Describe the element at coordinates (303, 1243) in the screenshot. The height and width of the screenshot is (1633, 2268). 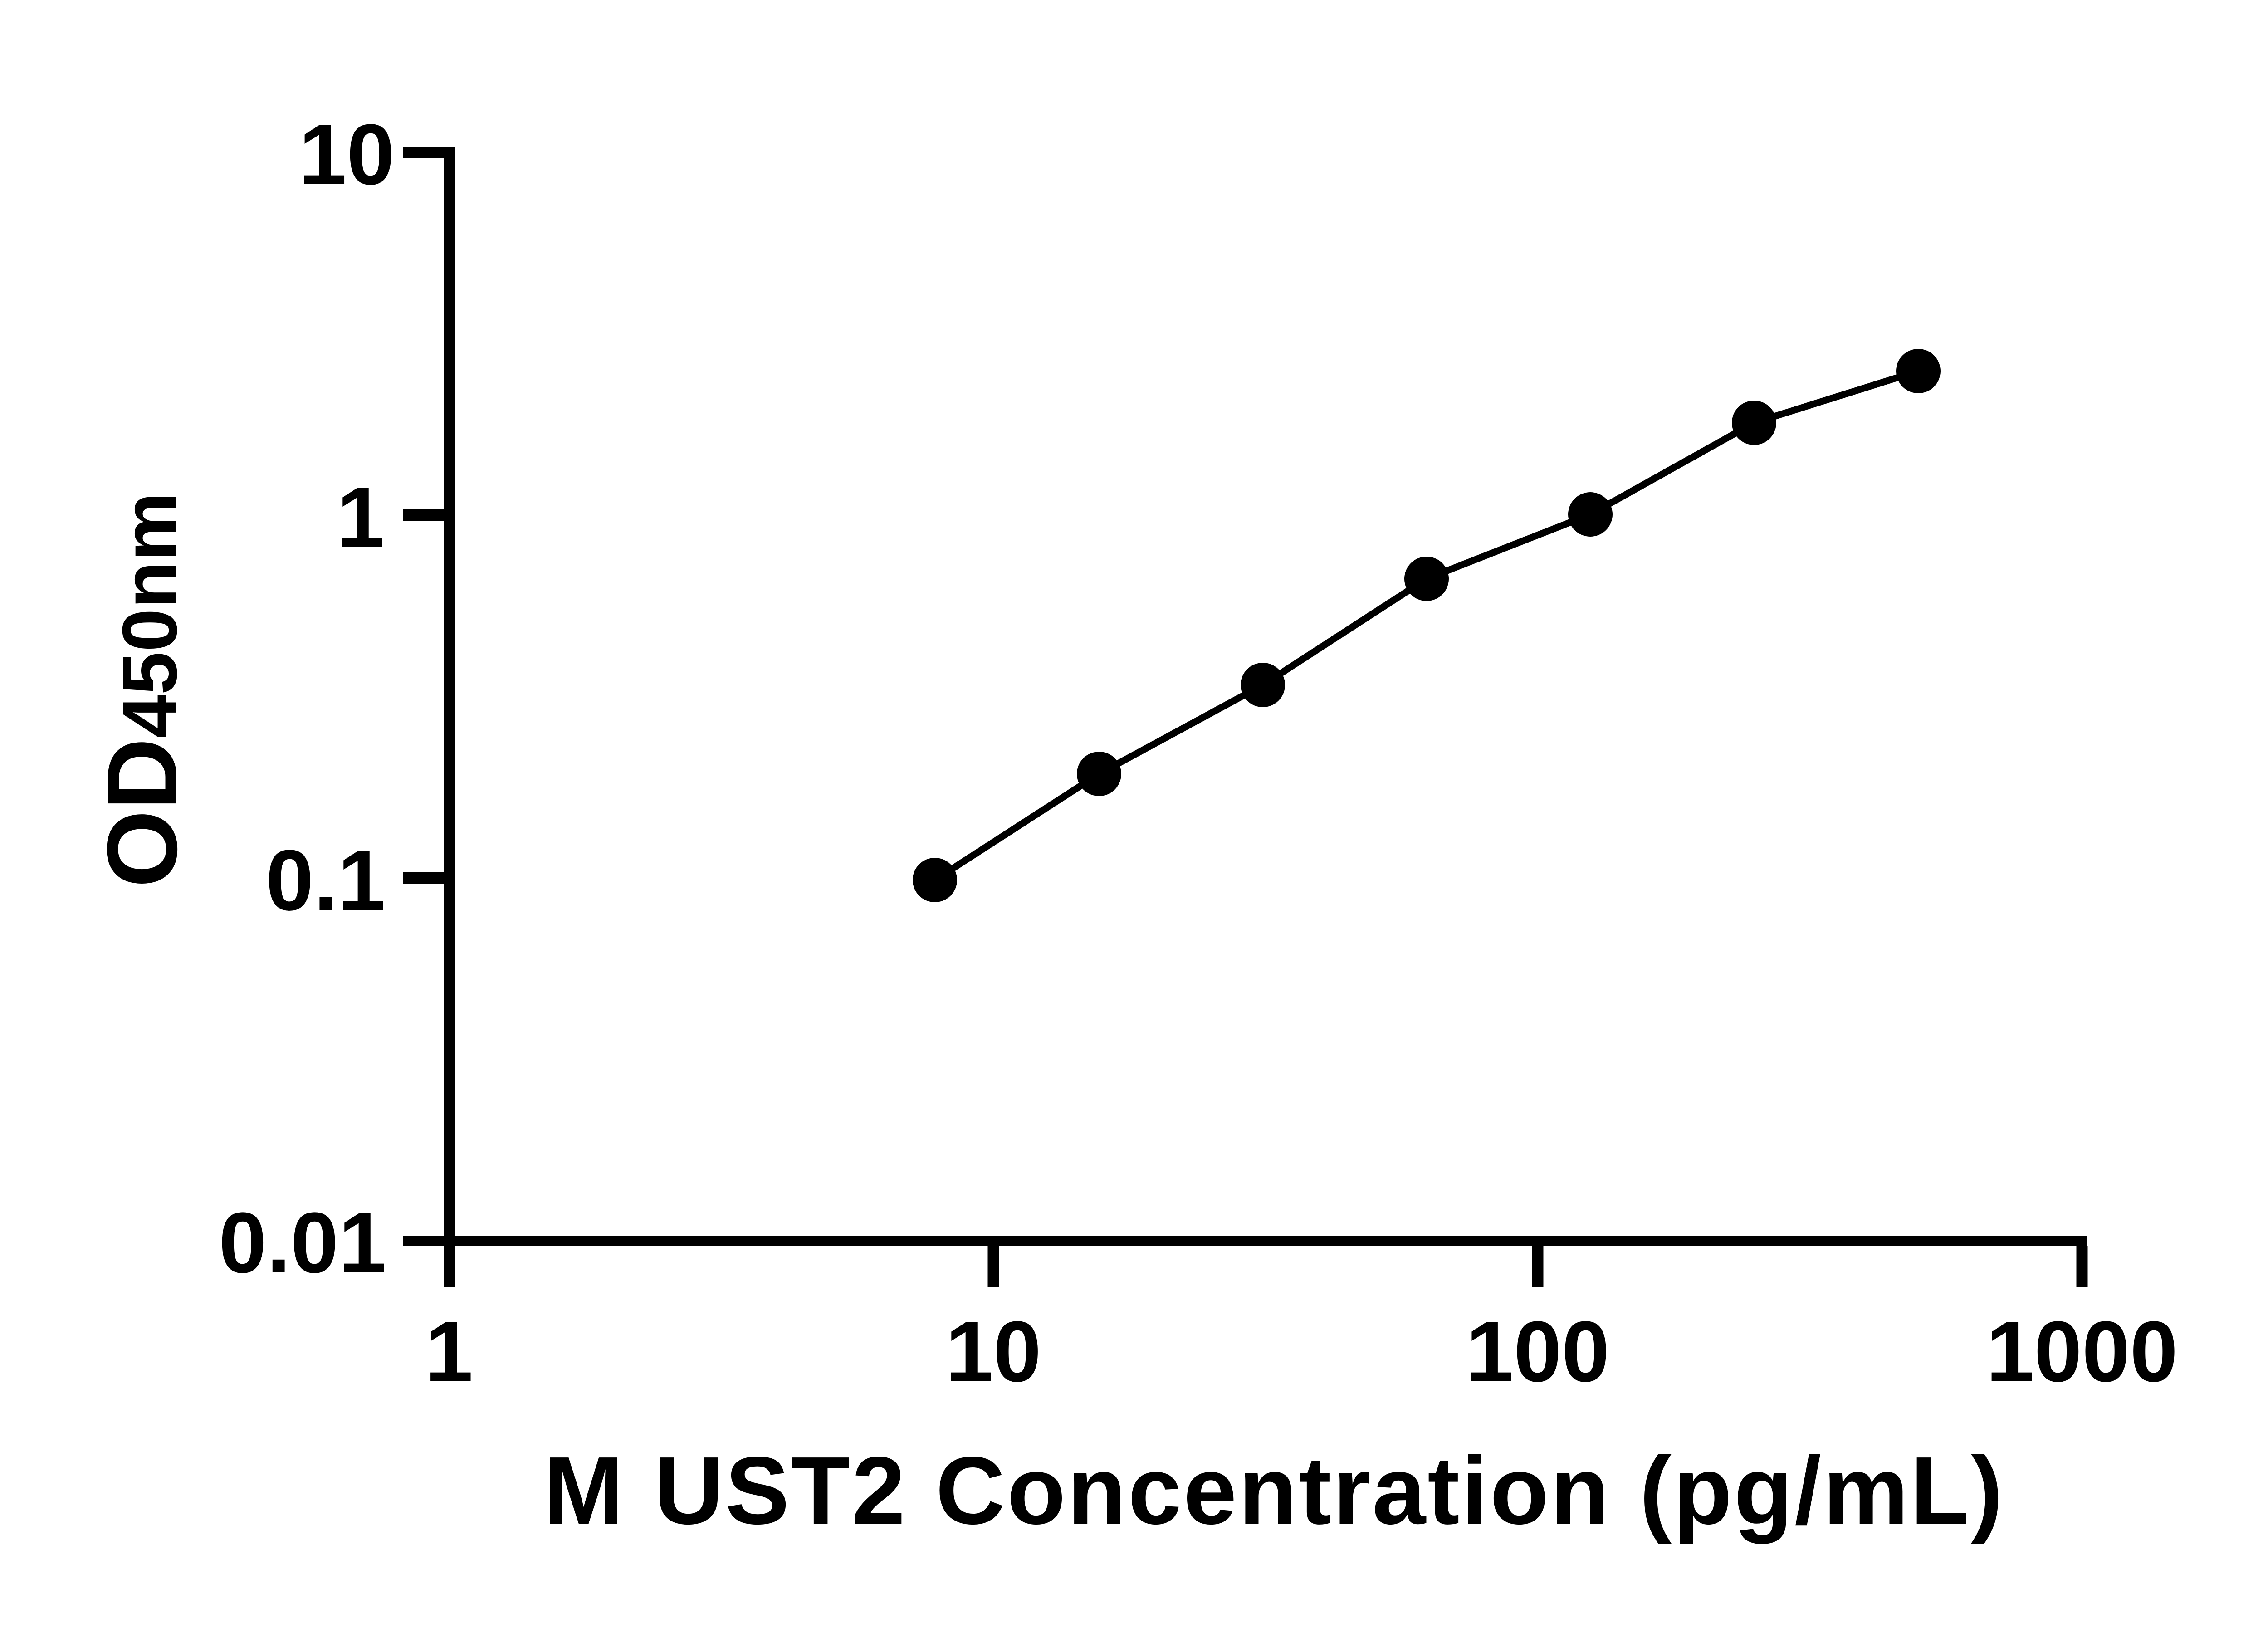
I see `svg-text: 0.01` at that location.